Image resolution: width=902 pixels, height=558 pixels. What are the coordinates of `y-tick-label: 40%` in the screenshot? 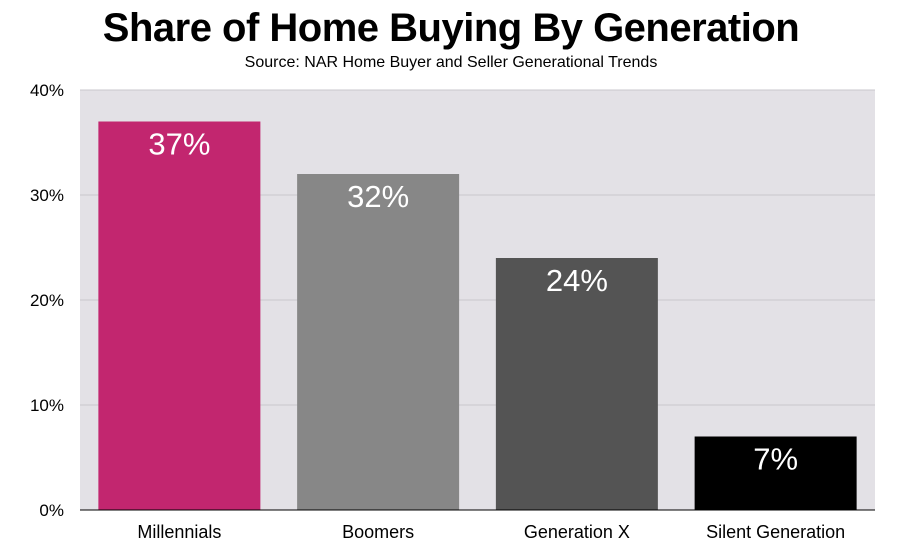 It's located at (47, 90).